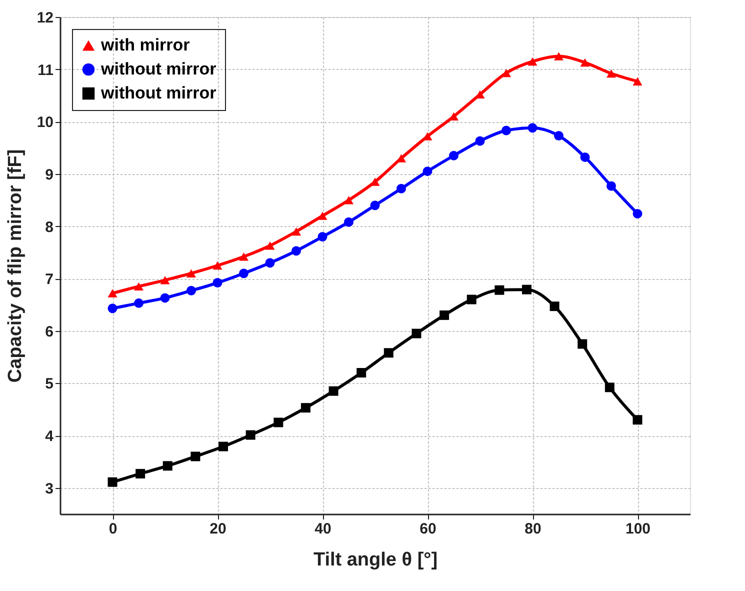  I want to click on y-tick-label: 8, so click(49, 227).